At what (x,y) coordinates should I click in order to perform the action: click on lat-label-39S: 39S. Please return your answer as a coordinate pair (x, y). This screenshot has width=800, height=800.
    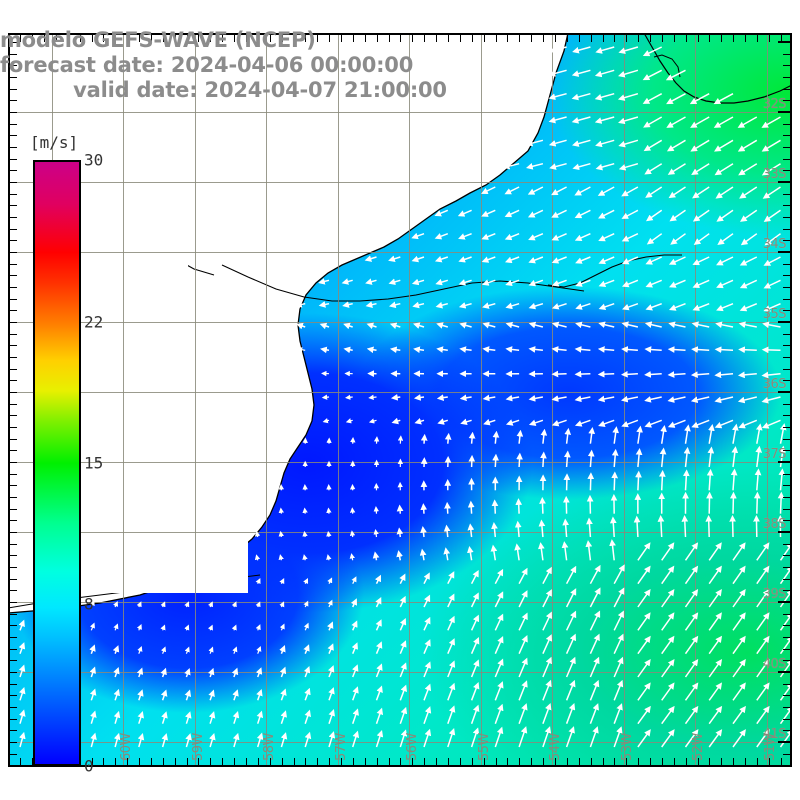
    Looking at the image, I should click on (774, 594).